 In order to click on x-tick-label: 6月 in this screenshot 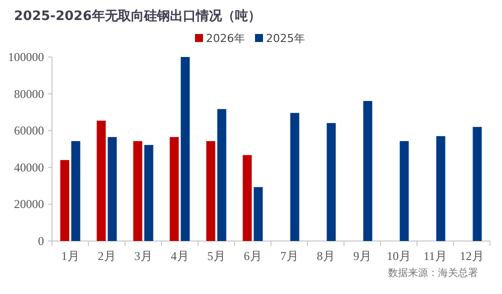, I will do `click(253, 256)`.